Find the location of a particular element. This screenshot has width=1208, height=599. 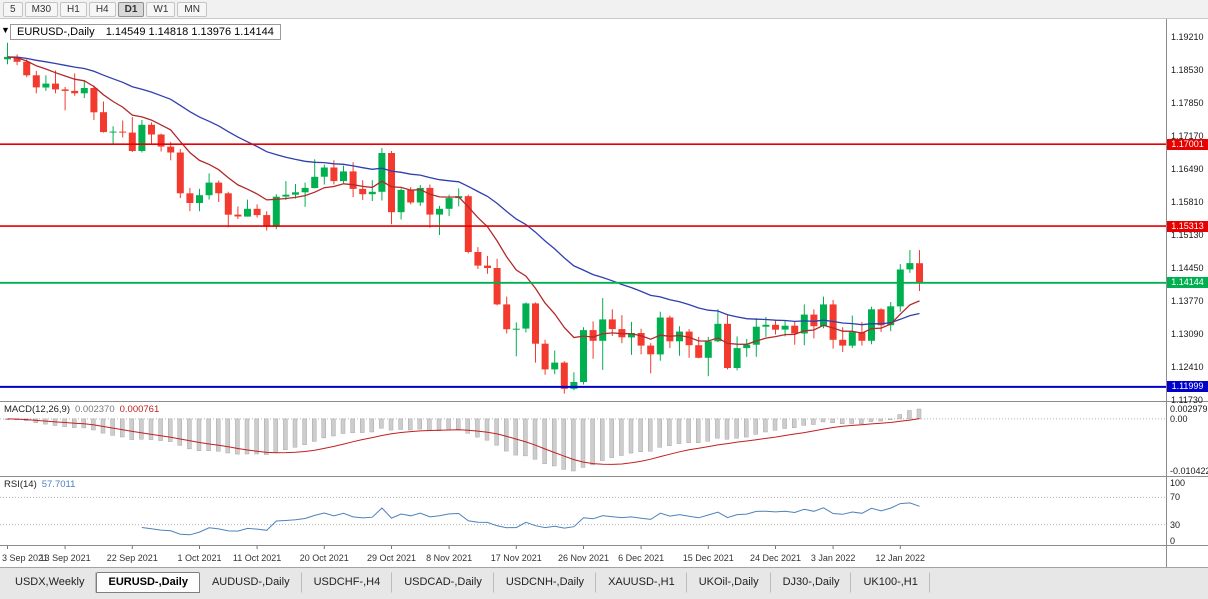

tab-xauusd-h1: XAUUSD-,H1 is located at coordinates (641, 582).